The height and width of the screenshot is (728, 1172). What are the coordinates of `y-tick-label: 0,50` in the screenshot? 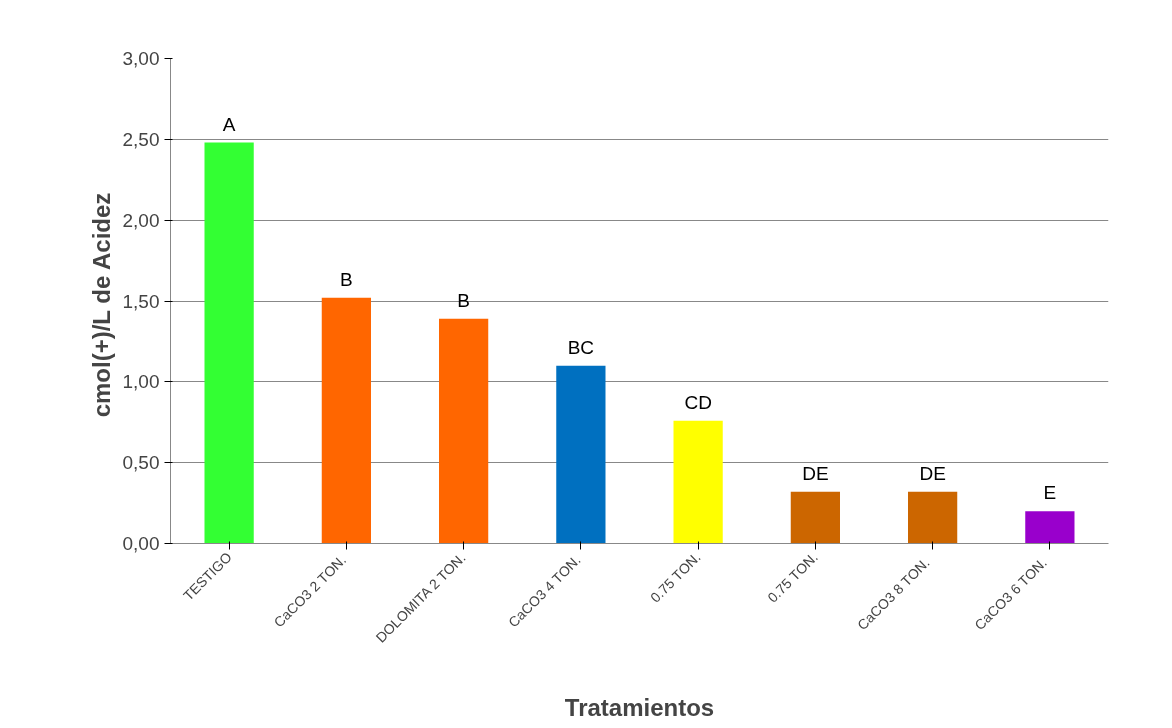 It's located at (141, 463).